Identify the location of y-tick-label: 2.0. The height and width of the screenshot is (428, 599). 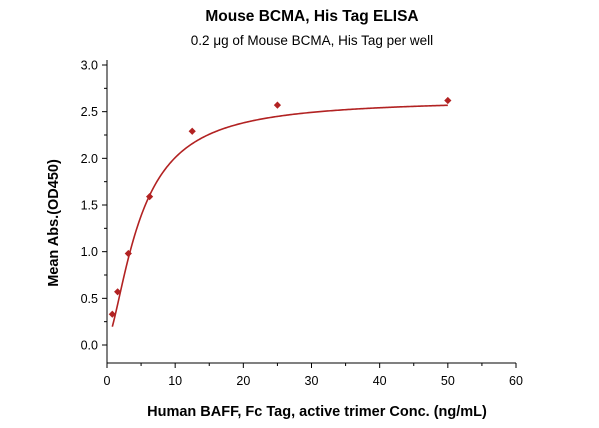
(89, 159).